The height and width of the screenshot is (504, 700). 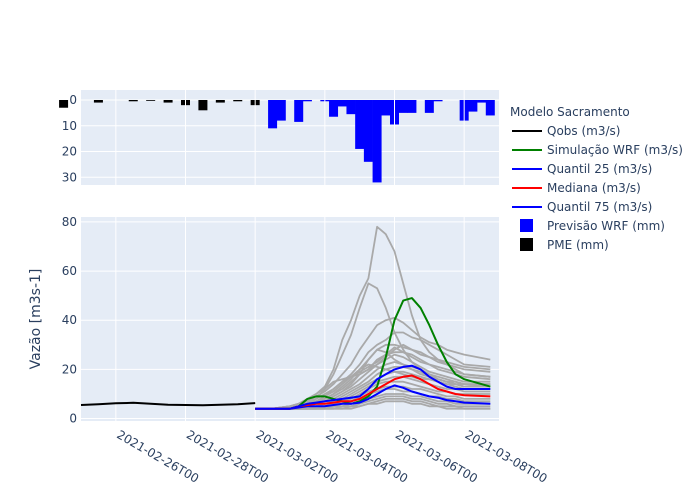 I want to click on legend-entry-label: PME (mm), so click(x=578, y=245).